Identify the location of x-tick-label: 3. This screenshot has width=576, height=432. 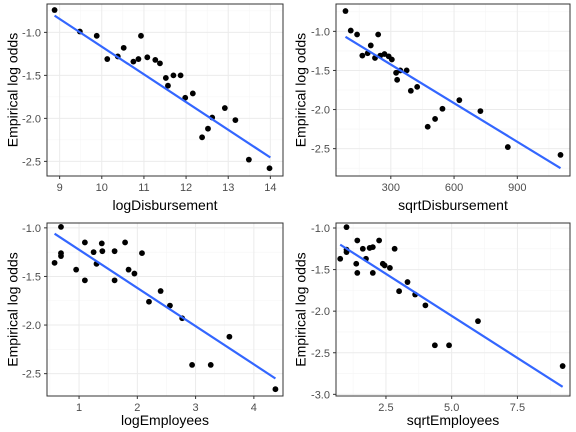
(196, 408).